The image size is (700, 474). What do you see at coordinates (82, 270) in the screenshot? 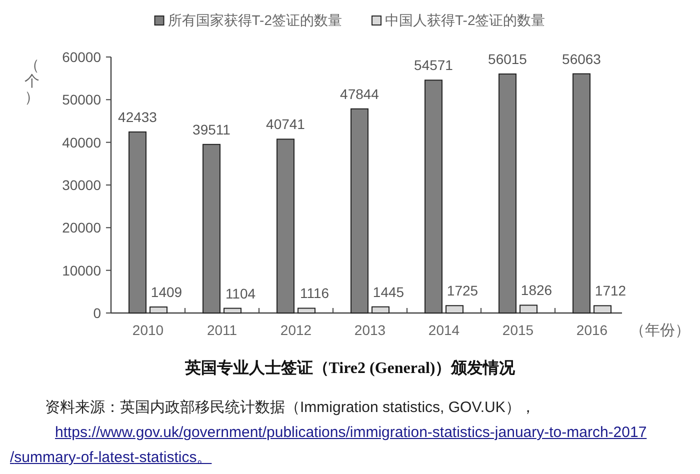
I see `y-tick-label: 10000` at bounding box center [82, 270].